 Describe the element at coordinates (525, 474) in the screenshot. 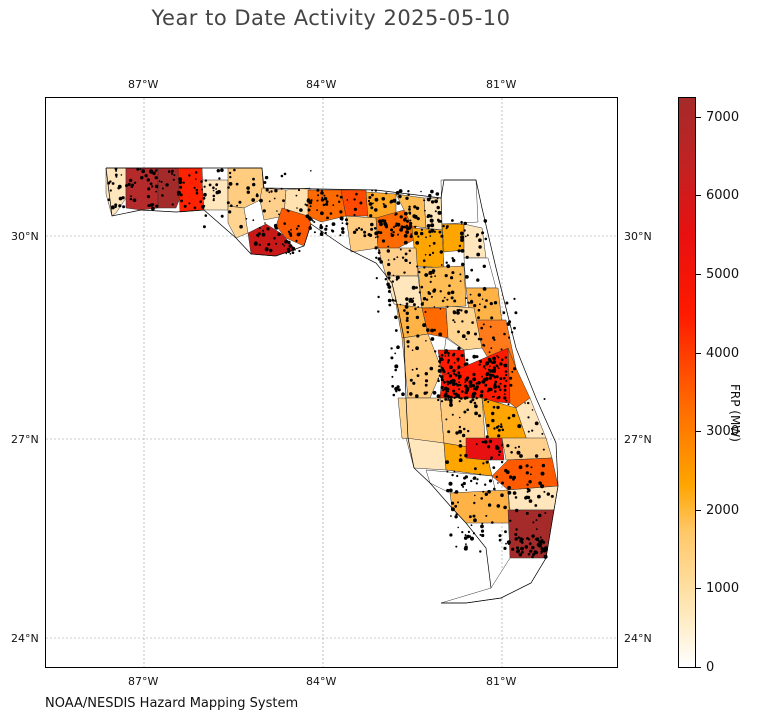

I see `county-region` at that location.